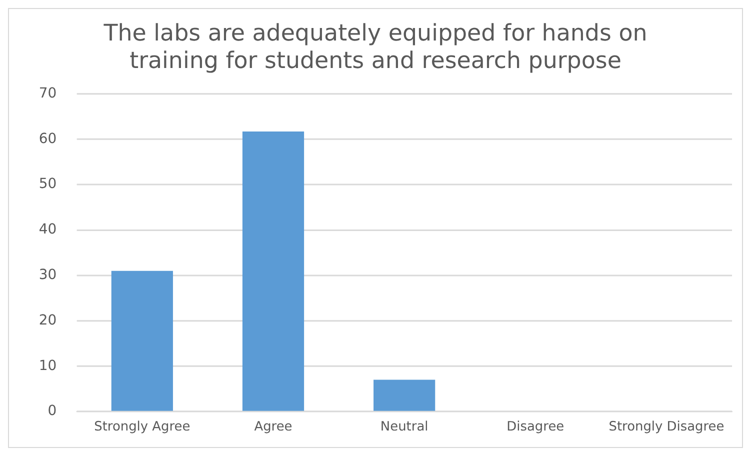 The image size is (751, 457). Describe the element at coordinates (52, 411) in the screenshot. I see `y-tick-label: 0` at that location.